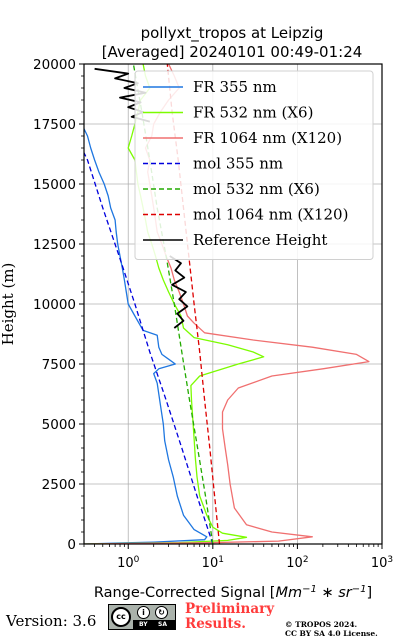 This screenshot has height=640, width=400. Describe the element at coordinates (185, 592) in the screenshot. I see `x-axis-label-prefix: Range-Corrected Signal [` at that location.